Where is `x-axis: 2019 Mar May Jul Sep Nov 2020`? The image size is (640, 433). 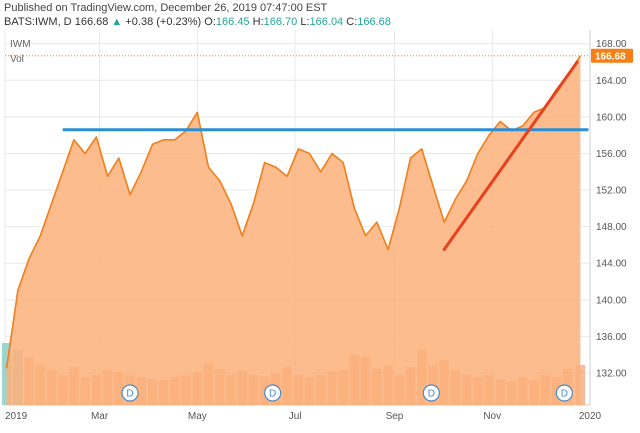
x-axis: 2019 Mar May Jul Sep Nov 2020 is located at coordinates (303, 416).